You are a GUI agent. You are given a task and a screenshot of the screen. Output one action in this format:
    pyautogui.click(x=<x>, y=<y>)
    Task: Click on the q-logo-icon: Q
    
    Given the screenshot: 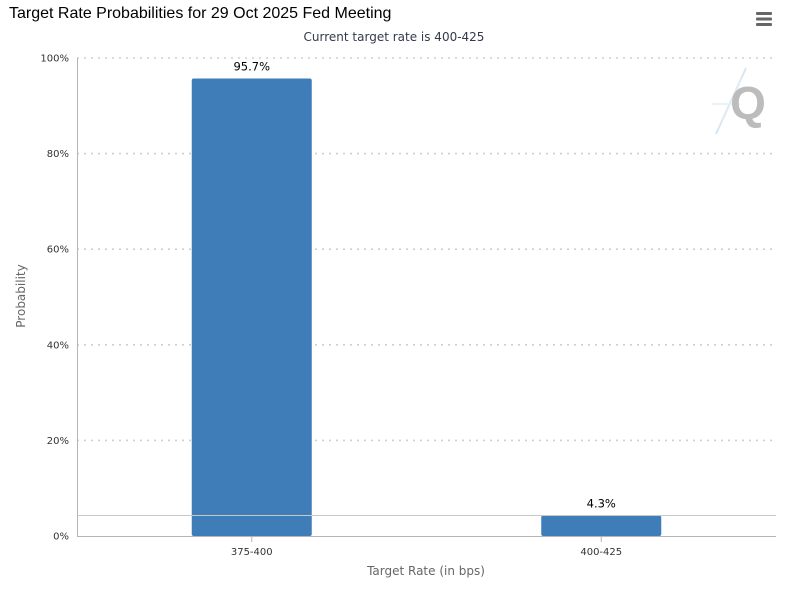 What is the action you would take?
    pyautogui.click(x=739, y=101)
    